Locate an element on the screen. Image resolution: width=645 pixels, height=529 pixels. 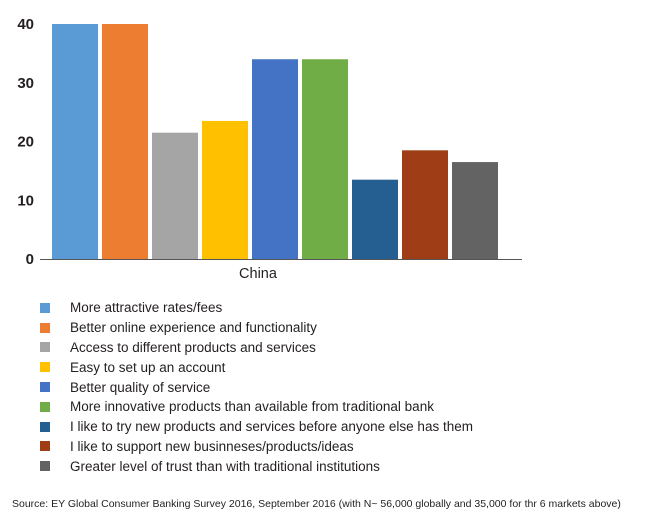
legend-item: Easy to set up an account is located at coordinates (256, 367).